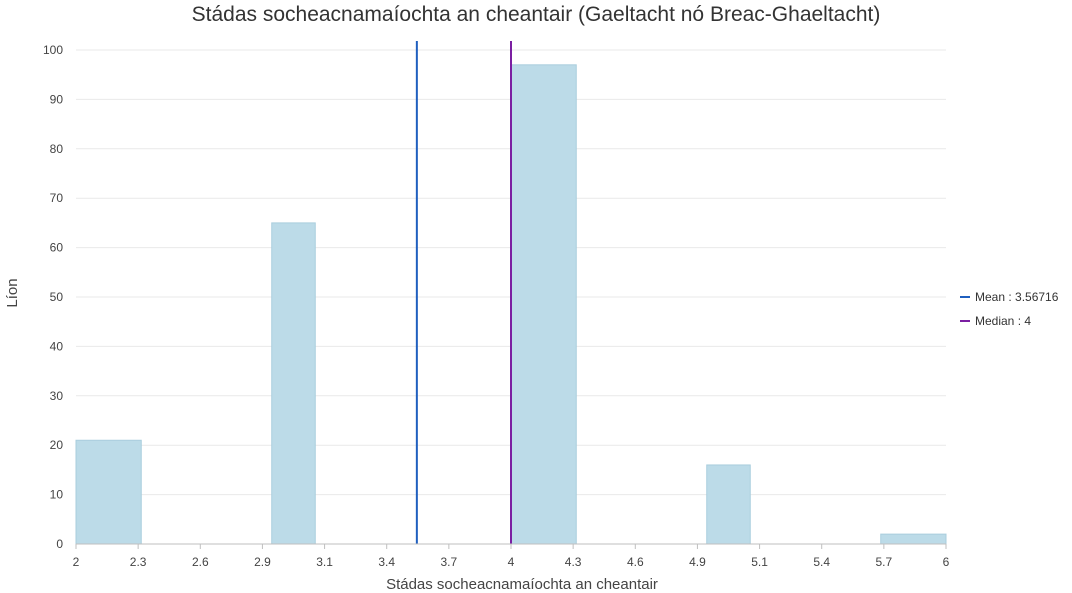 The image size is (1072, 593). Describe the element at coordinates (759, 562) in the screenshot. I see `x-tick-label: 5.1` at that location.